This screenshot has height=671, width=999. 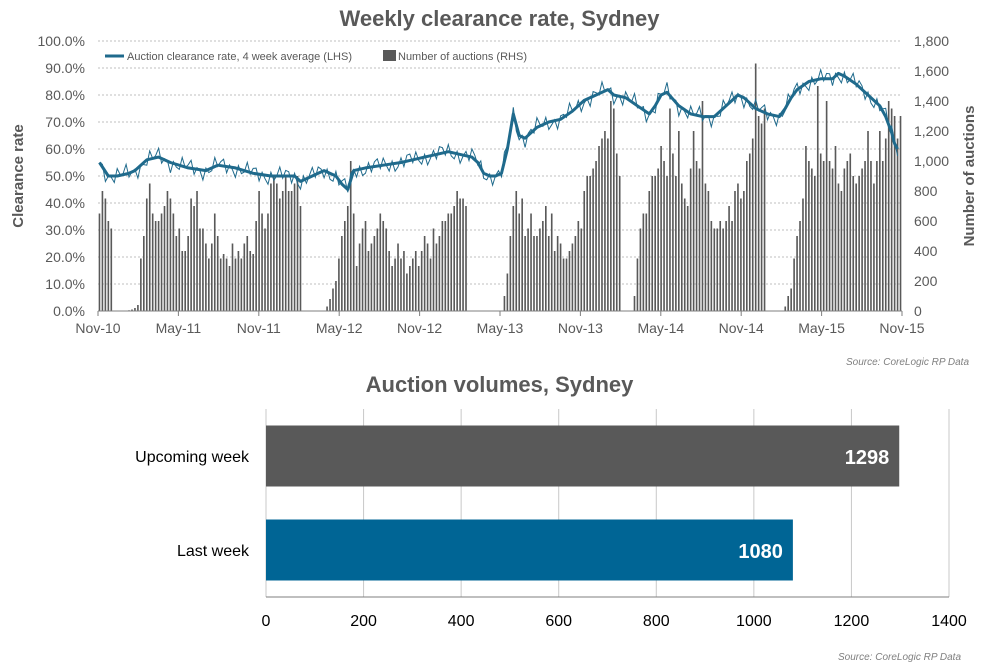 I want to click on x-tick-label: 800, so click(x=656, y=621).